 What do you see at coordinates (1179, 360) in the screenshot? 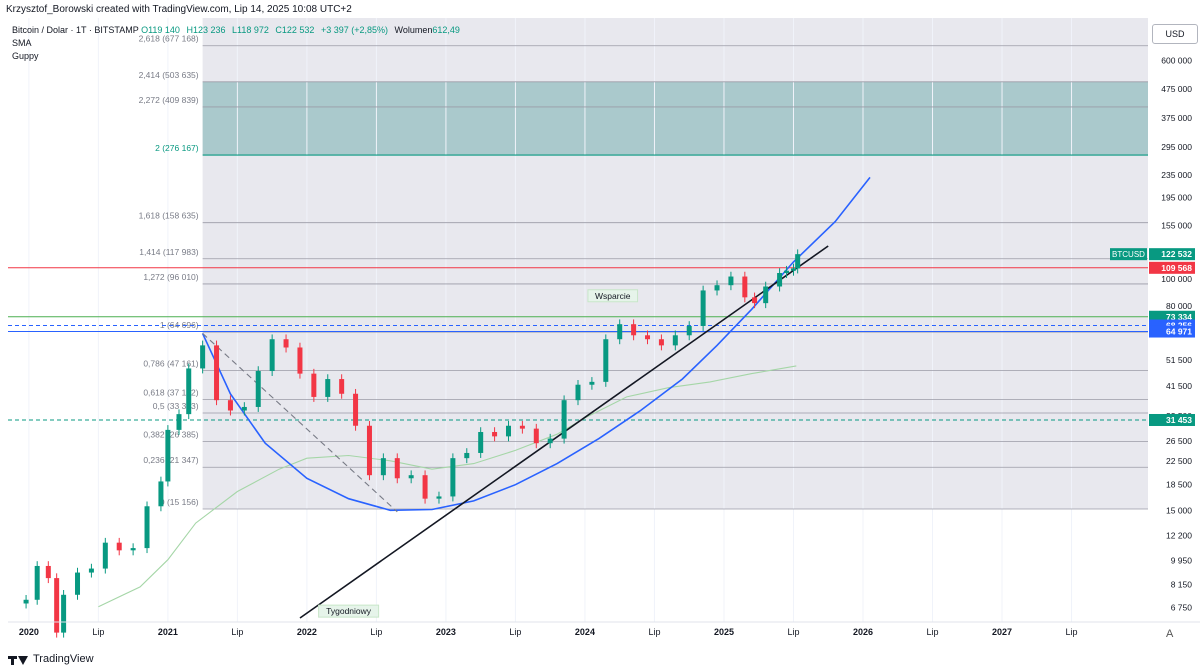
I see `price-axis-tick: 51 500` at bounding box center [1179, 360].